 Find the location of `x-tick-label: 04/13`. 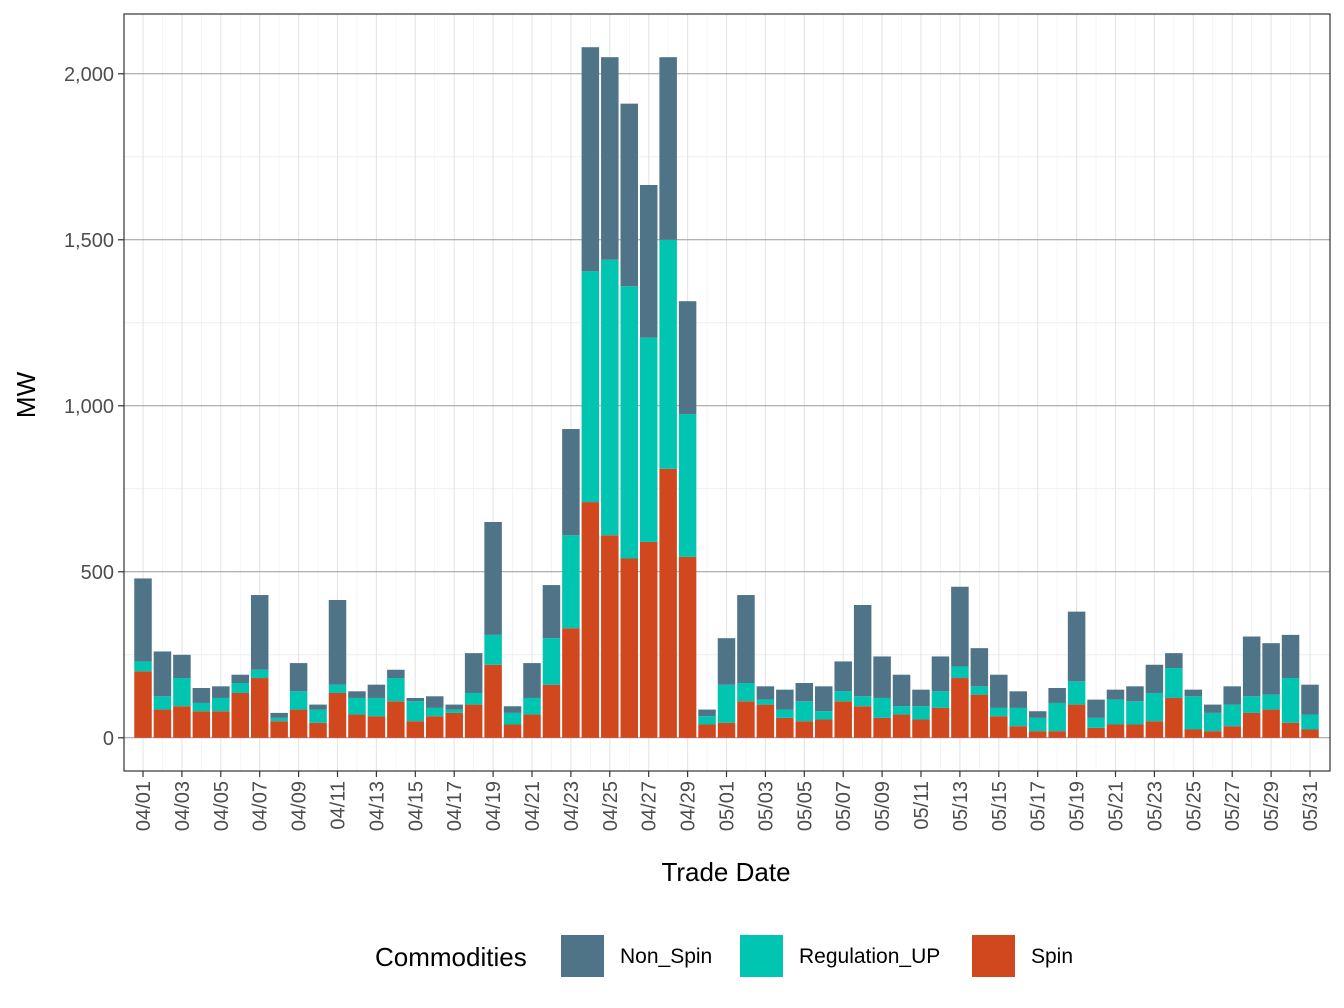

x-tick-label: 04/13 is located at coordinates (377, 806).